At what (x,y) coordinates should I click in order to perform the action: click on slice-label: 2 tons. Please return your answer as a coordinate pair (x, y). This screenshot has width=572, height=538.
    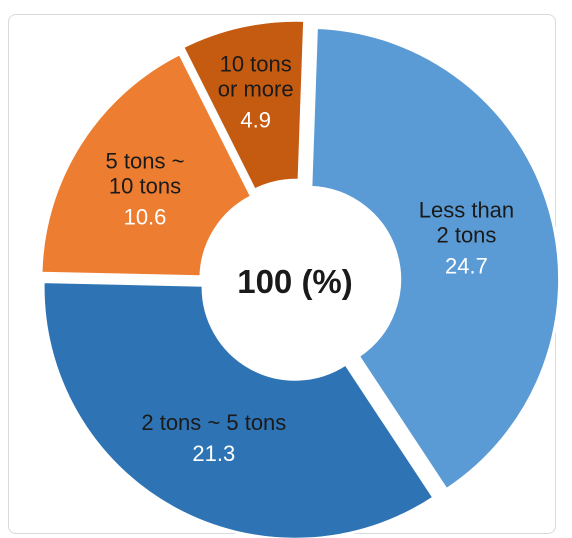
    Looking at the image, I should click on (466, 235).